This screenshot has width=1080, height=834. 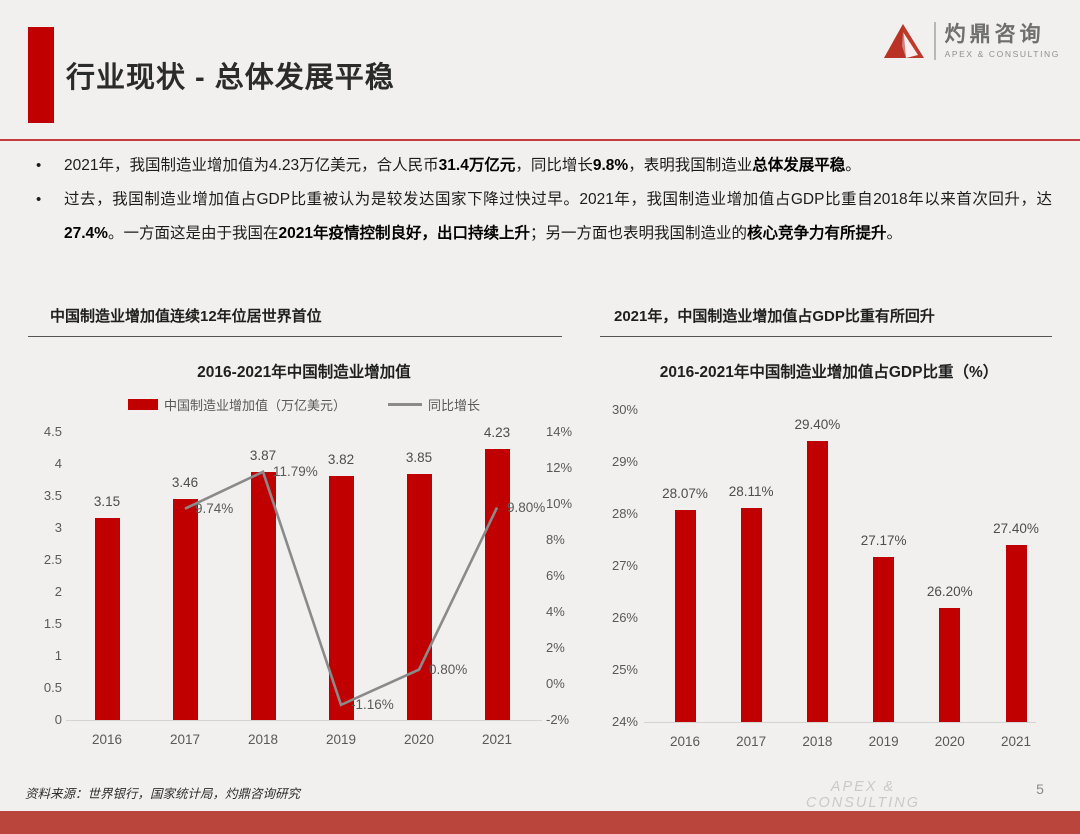 What do you see at coordinates (559, 503) in the screenshot?
I see `secondary-y-axis-tick-label: 10%` at bounding box center [559, 503].